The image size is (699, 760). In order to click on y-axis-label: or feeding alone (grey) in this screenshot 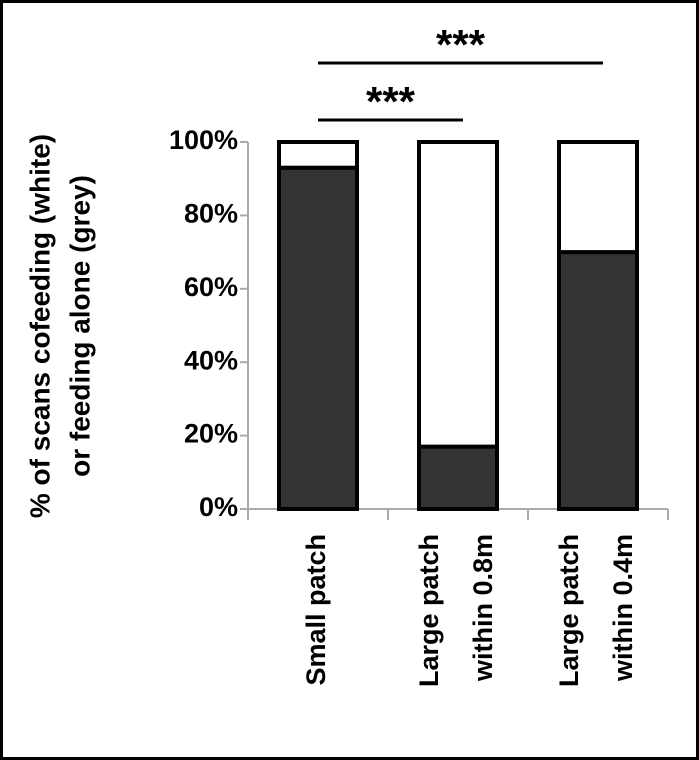, I will do `click(79, 326)`.